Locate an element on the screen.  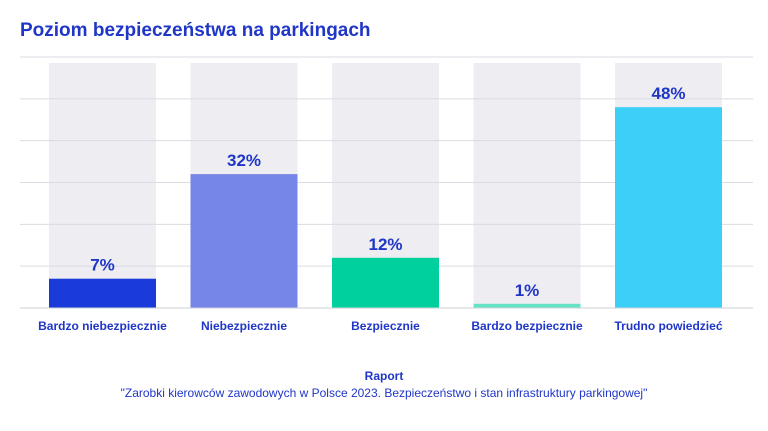
bar-value-label: 1% is located at coordinates (527, 290).